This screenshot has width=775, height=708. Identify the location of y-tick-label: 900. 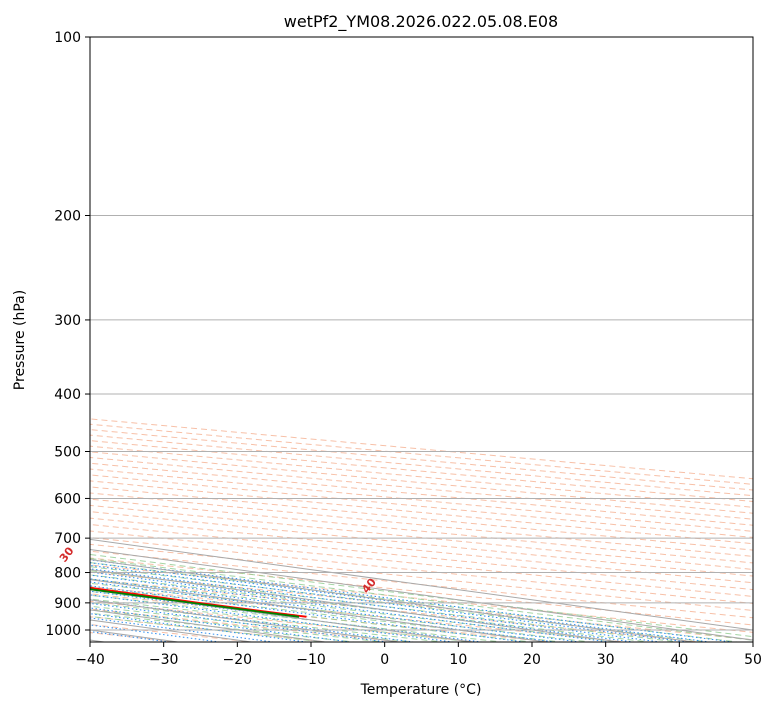
(67, 604).